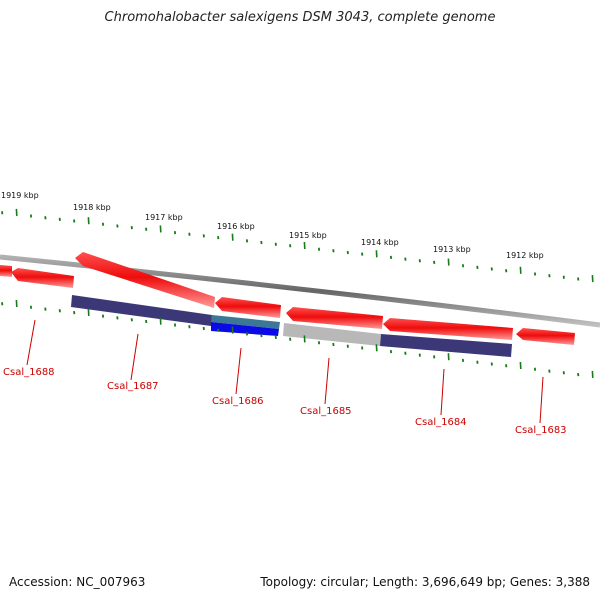 The width and height of the screenshot is (600, 600). I want to click on outer-tick-ring, so click(297, 245).